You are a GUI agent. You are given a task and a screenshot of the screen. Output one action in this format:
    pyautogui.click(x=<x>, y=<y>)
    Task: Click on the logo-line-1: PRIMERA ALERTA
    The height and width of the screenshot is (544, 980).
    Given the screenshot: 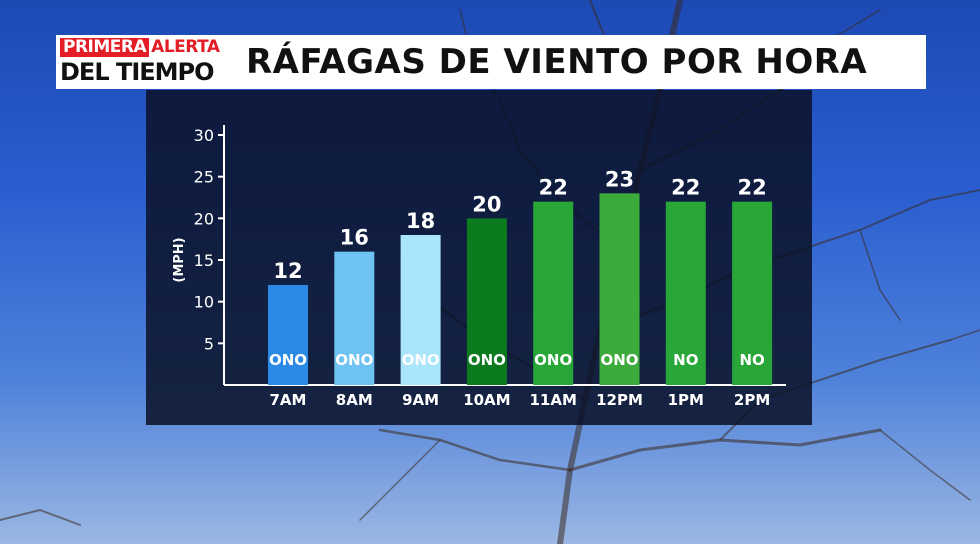 What is the action you would take?
    pyautogui.click(x=148, y=47)
    